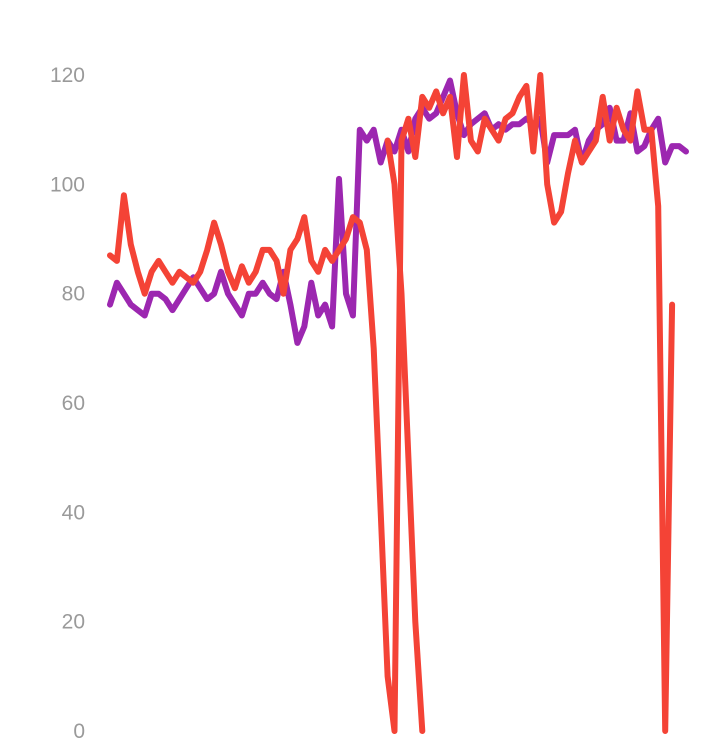 Image resolution: width=719 pixels, height=756 pixels. Describe the element at coordinates (73, 512) in the screenshot. I see `y-tick-label: 40` at that location.